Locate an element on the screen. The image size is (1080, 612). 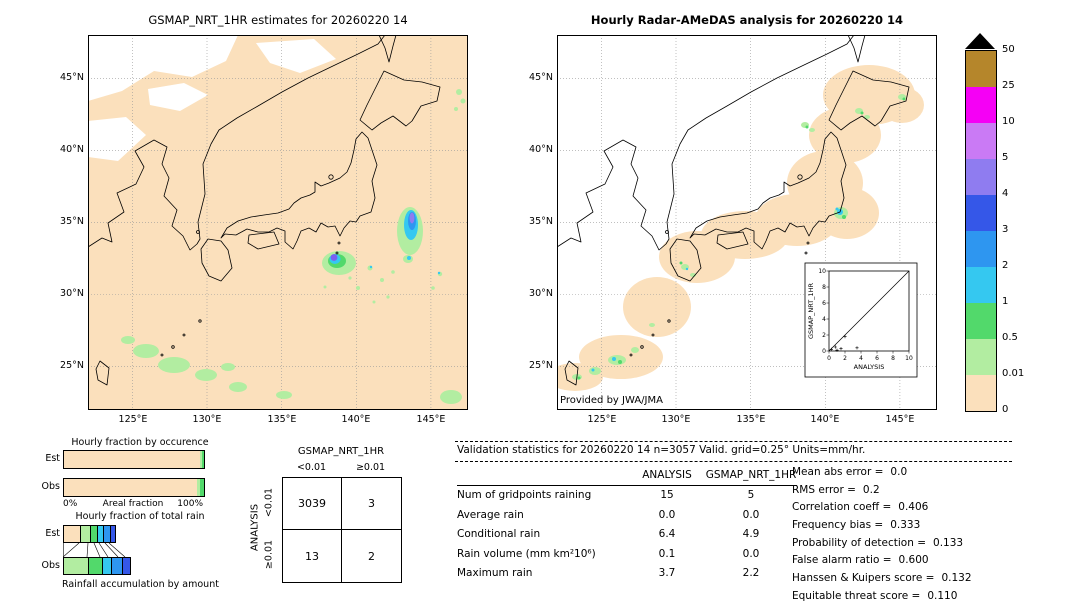
stats-row: Rain volume (mm km²10⁶) 0.1 0.0 is located at coordinates (608, 553).